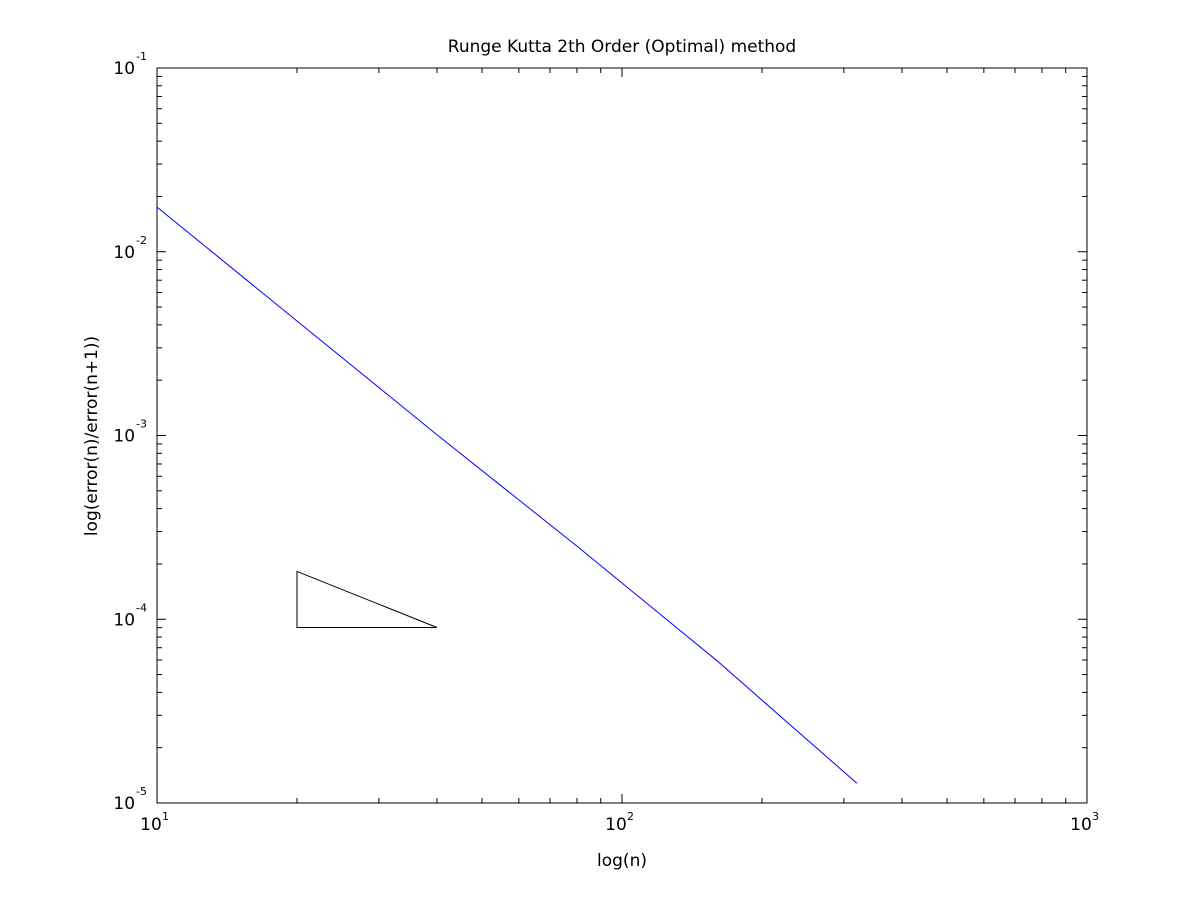 This screenshot has height=901, width=1200. I want to click on x-tick-exponent: 2, so click(630, 816).